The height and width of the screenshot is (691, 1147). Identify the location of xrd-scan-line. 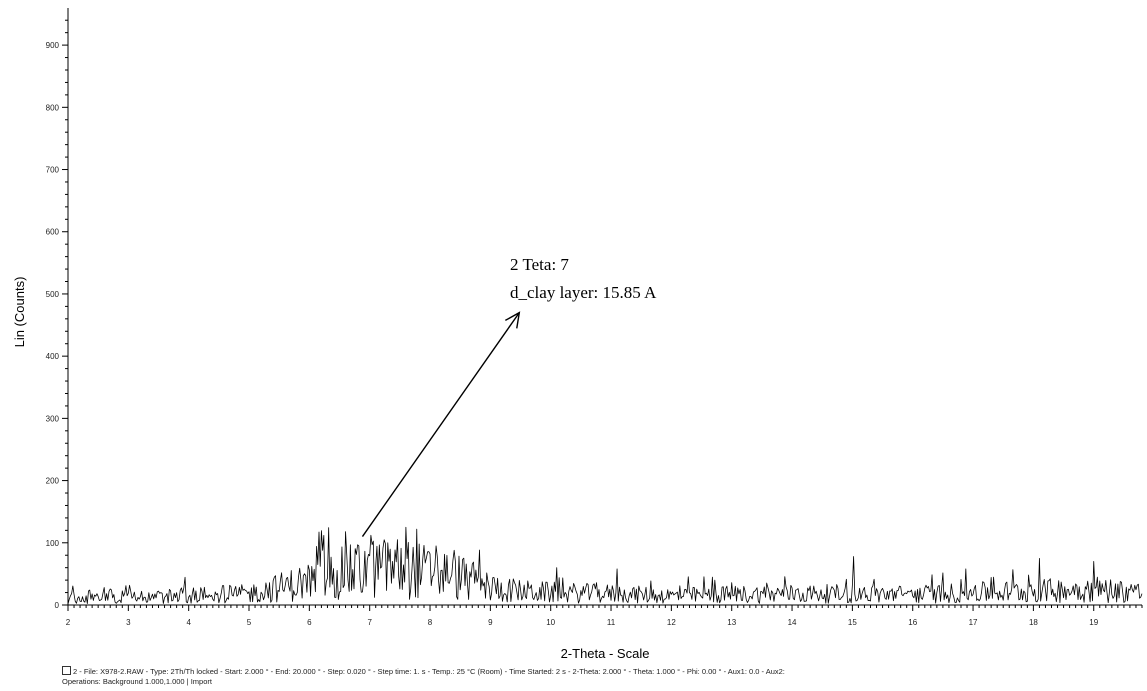
(605, 565).